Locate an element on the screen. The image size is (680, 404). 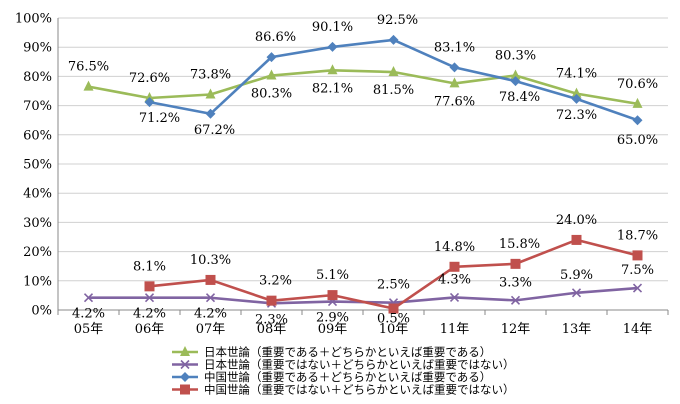
data-label: 70.6% is located at coordinates (637, 84).